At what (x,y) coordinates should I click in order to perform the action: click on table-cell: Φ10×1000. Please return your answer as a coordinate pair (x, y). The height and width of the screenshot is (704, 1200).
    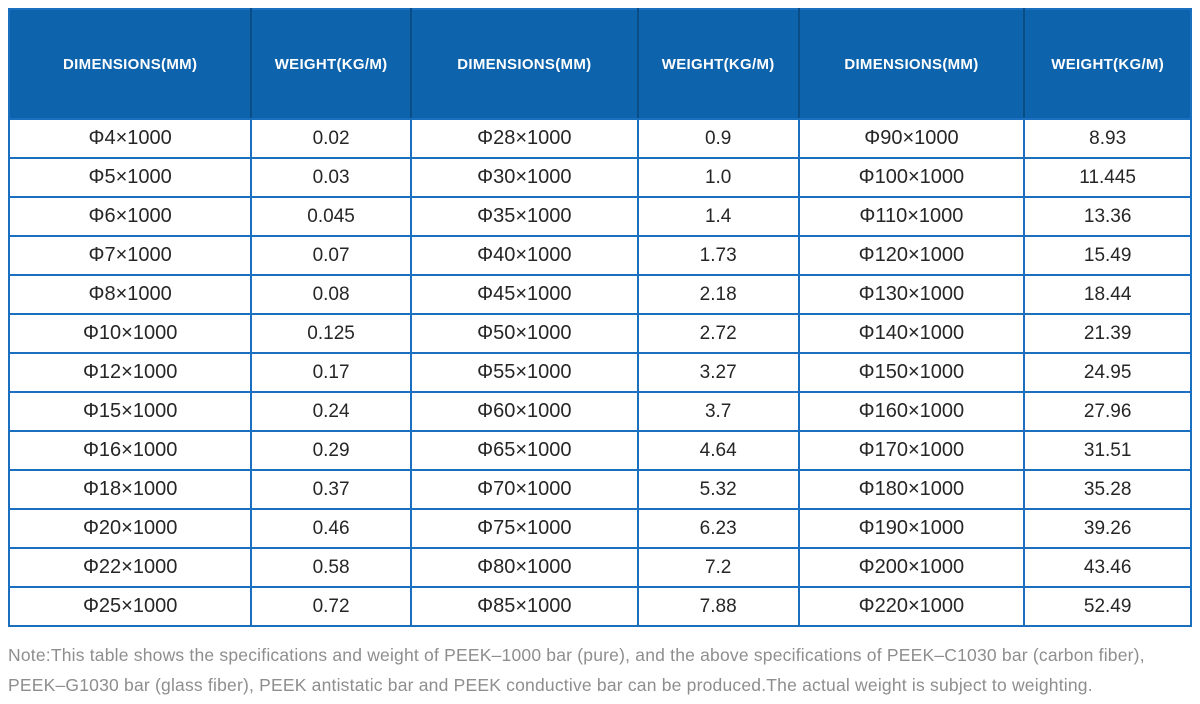
    Looking at the image, I should click on (130, 333).